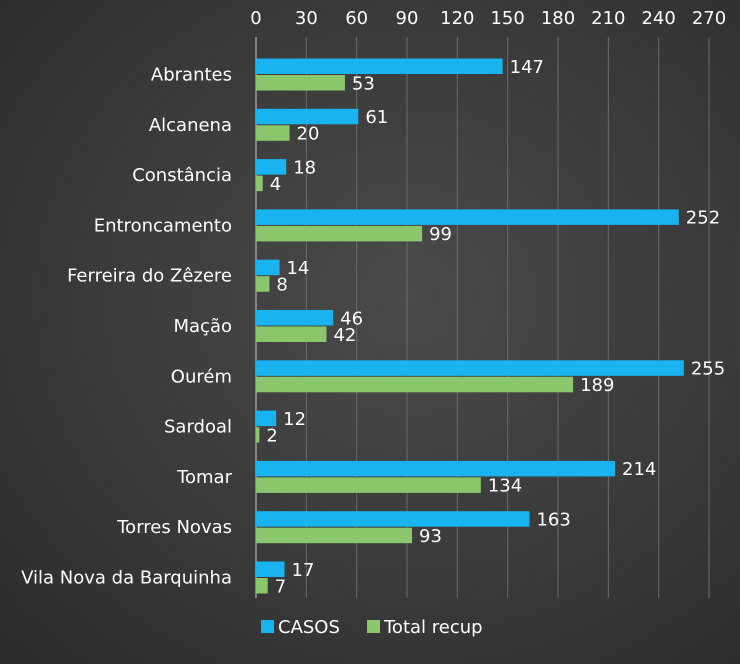 Image resolution: width=740 pixels, height=664 pixels. What do you see at coordinates (174, 527) in the screenshot?
I see `category-label: Torres Novas` at bounding box center [174, 527].